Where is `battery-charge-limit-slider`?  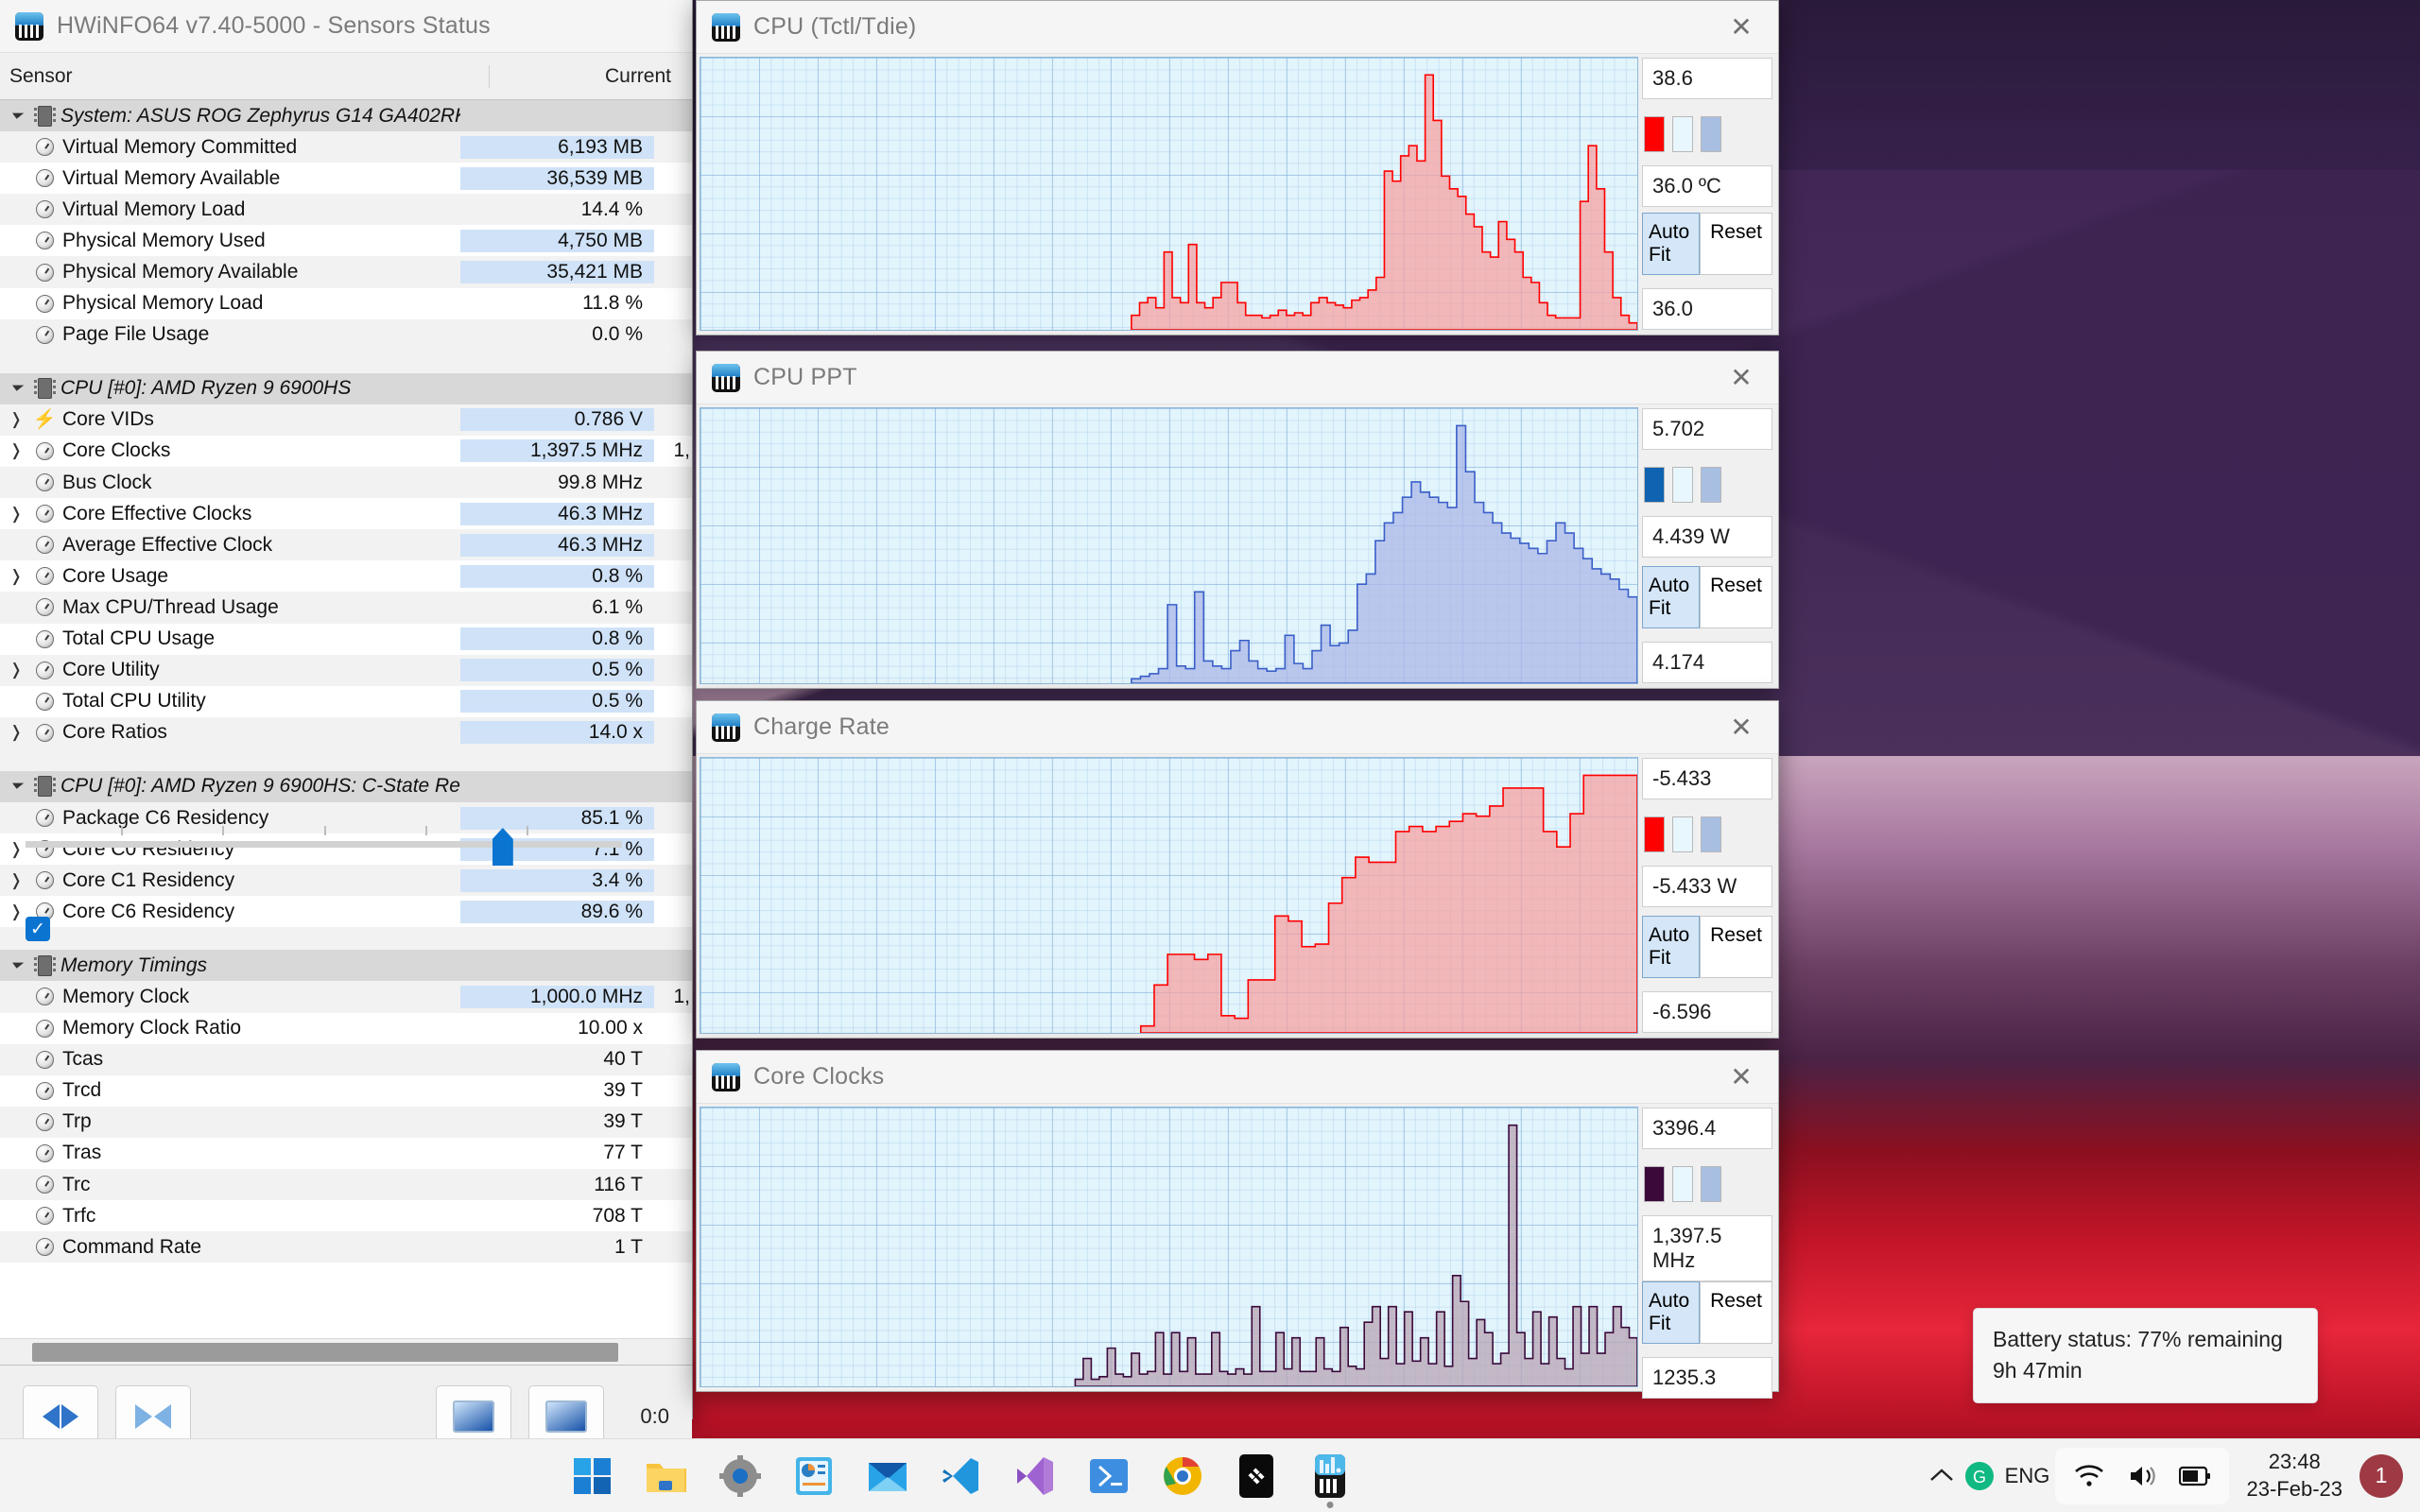 battery-charge-limit-slider is located at coordinates (324, 843).